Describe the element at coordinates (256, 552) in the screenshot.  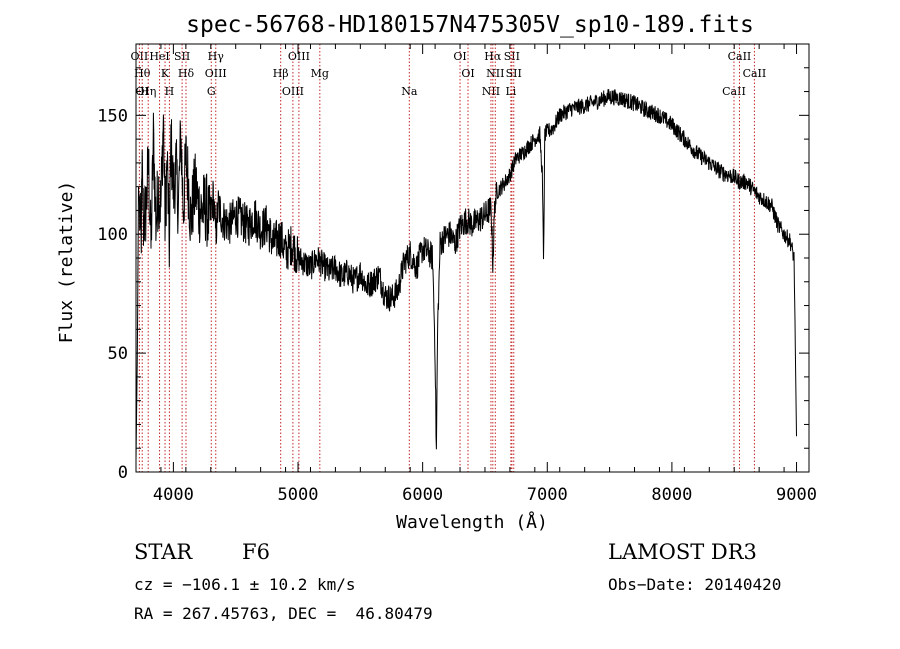
I see `object-subclass: F6` at that location.